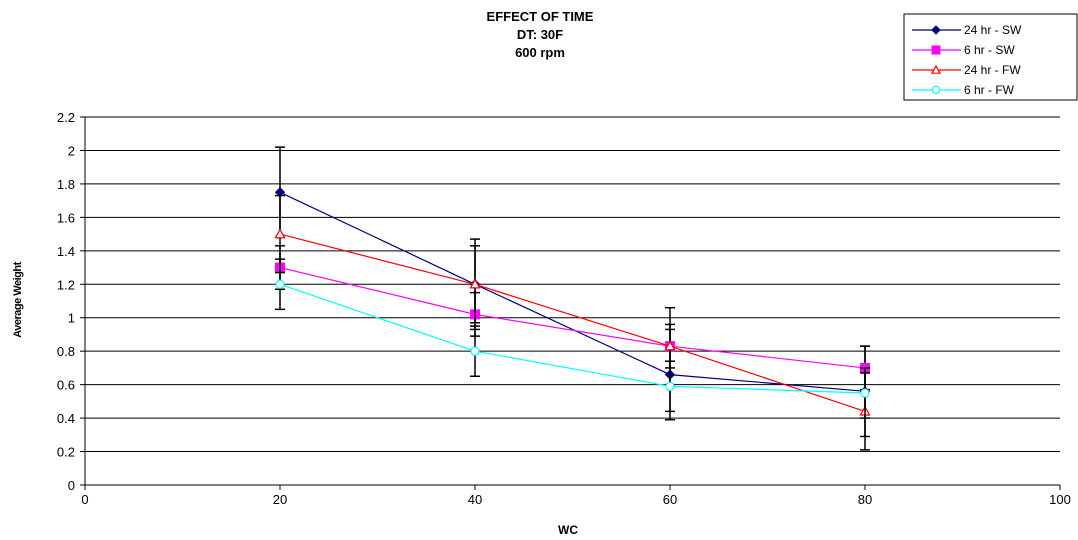  What do you see at coordinates (280, 499) in the screenshot?
I see `x-tick-label: 20` at bounding box center [280, 499].